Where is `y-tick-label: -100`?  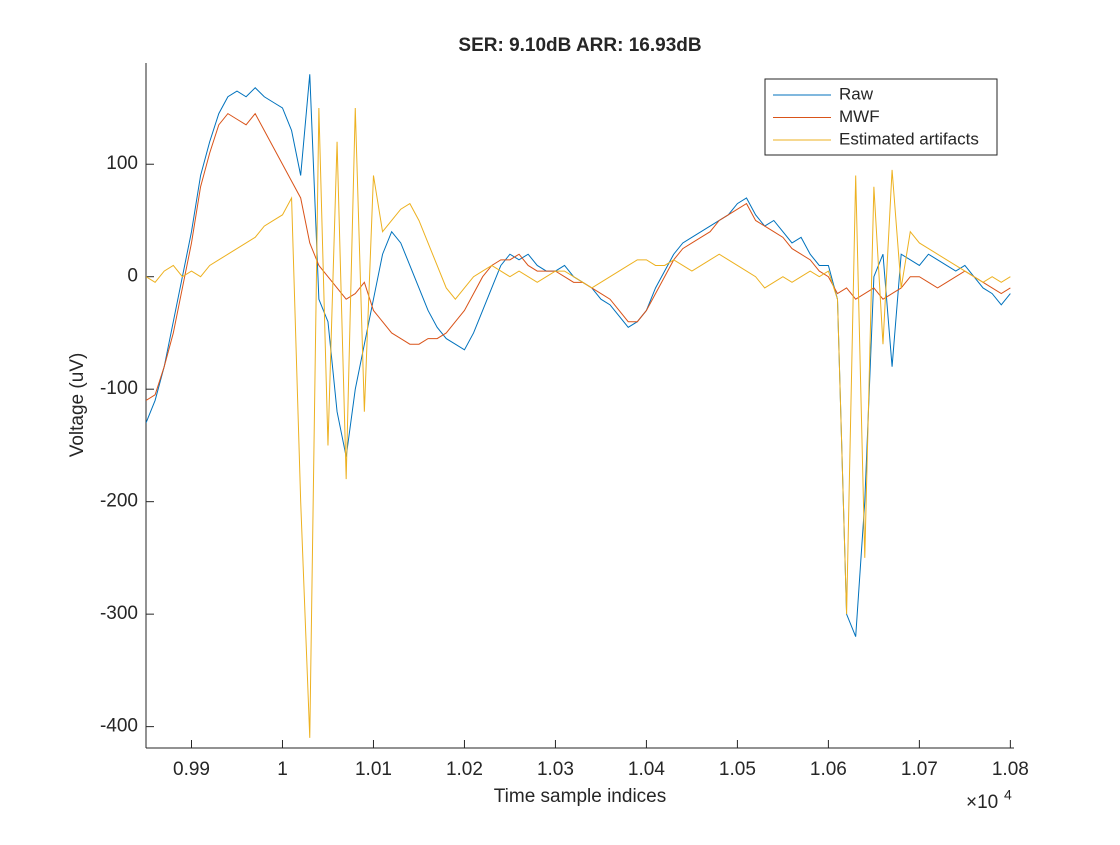 y-tick-label: -100 is located at coordinates (119, 388).